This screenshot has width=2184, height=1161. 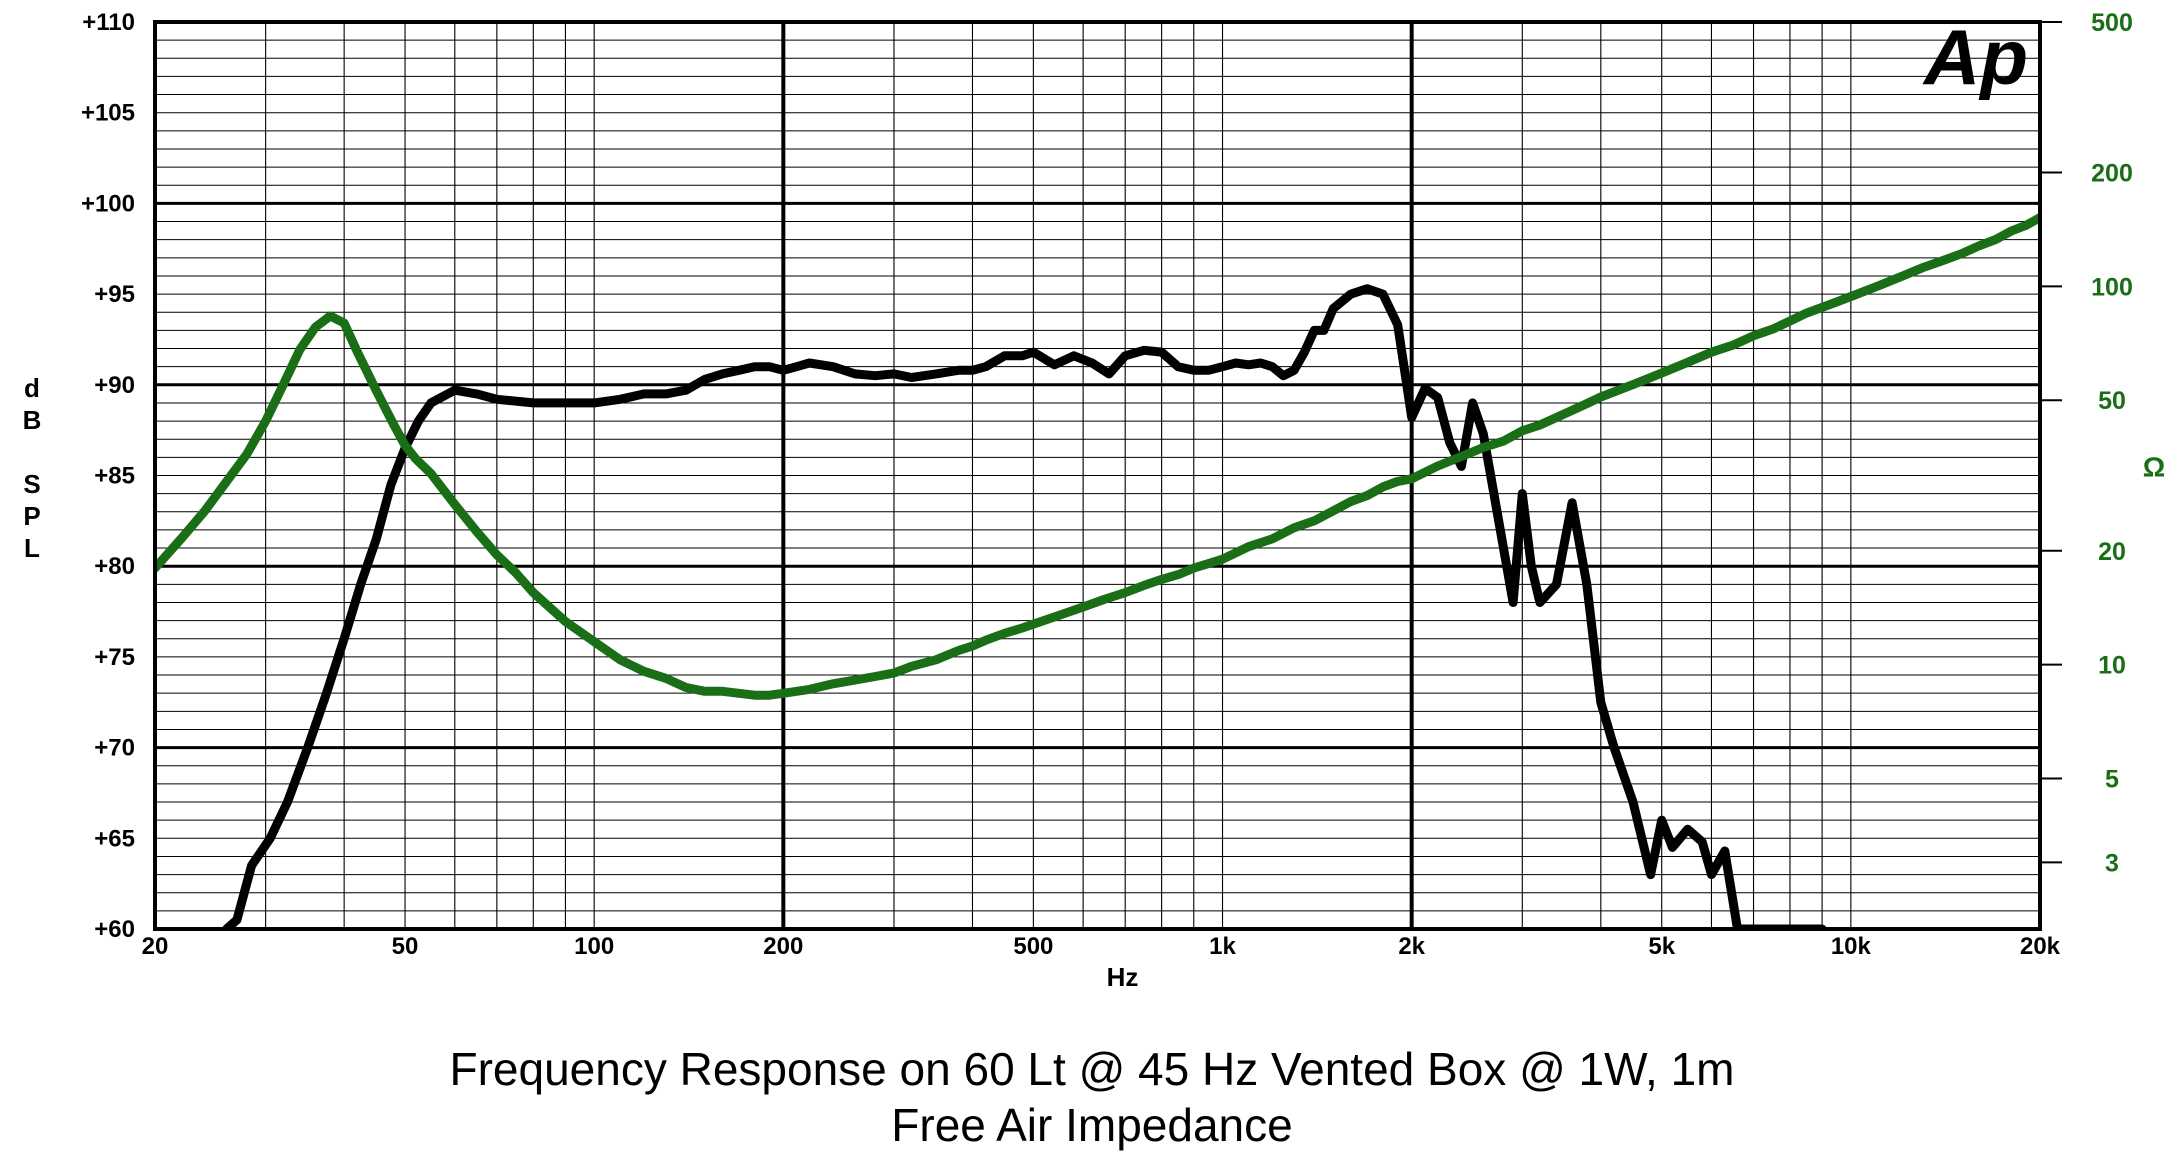 What do you see at coordinates (31, 484) in the screenshot?
I see `y-axis-label-glyph: S` at bounding box center [31, 484].